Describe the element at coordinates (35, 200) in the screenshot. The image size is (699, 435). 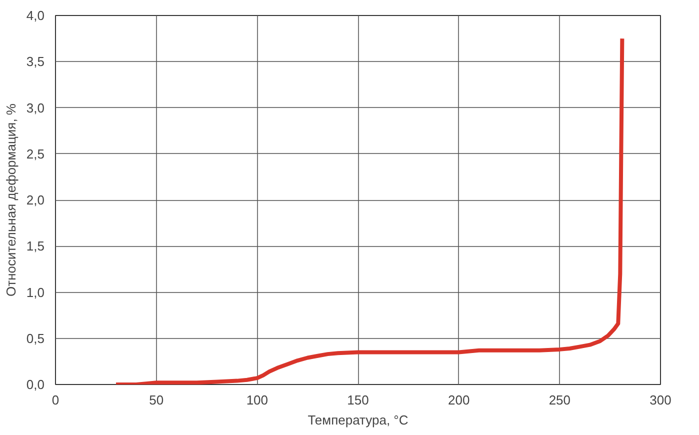
I see `y-tick-label: 2,0` at that location.